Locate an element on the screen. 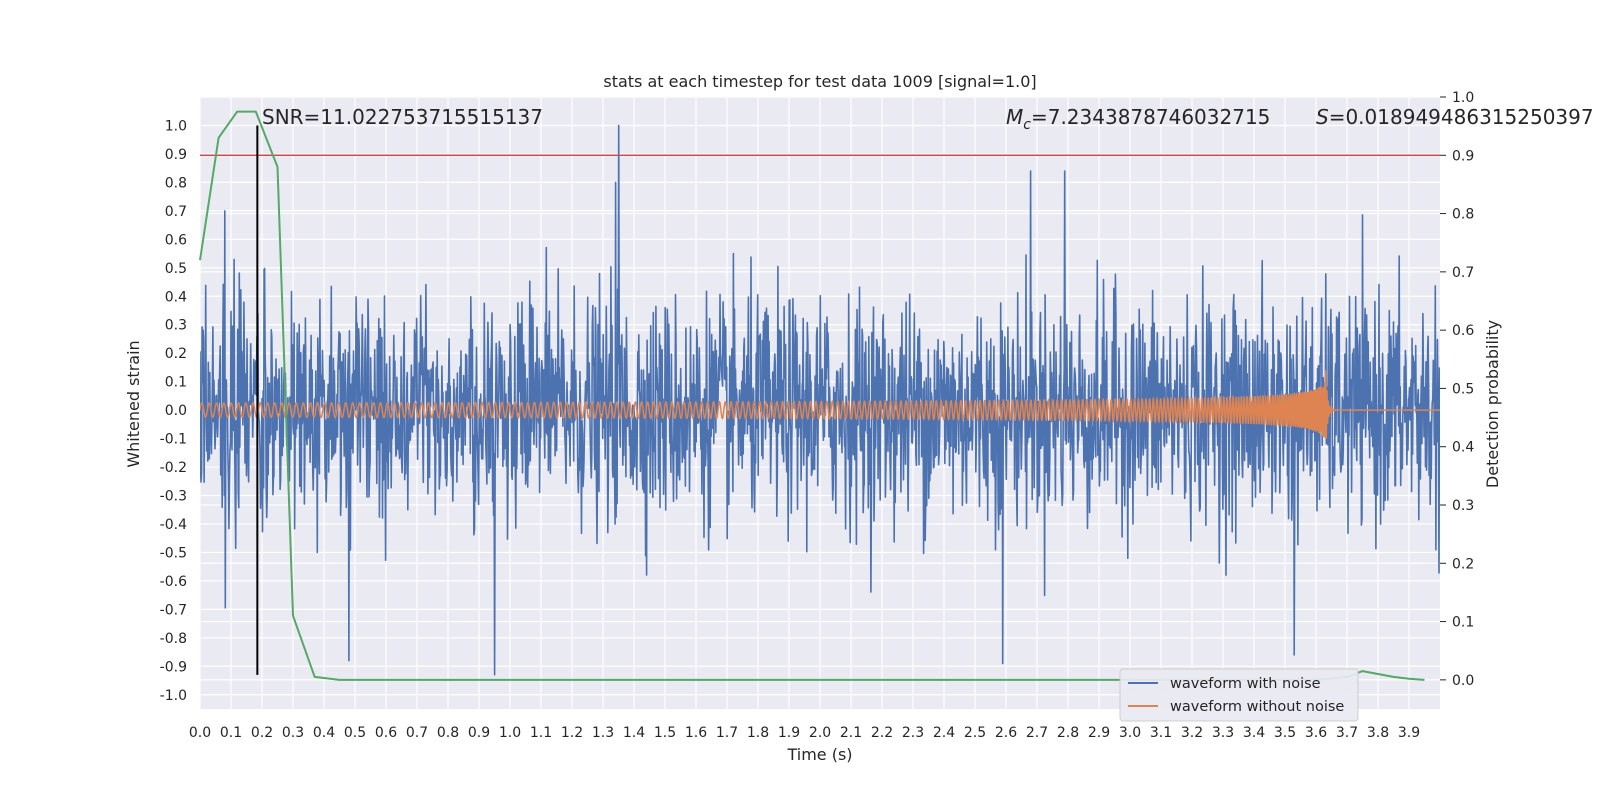 Image resolution: width=1600 pixels, height=800 pixels. x-tick-label: 1.5 is located at coordinates (665, 733).